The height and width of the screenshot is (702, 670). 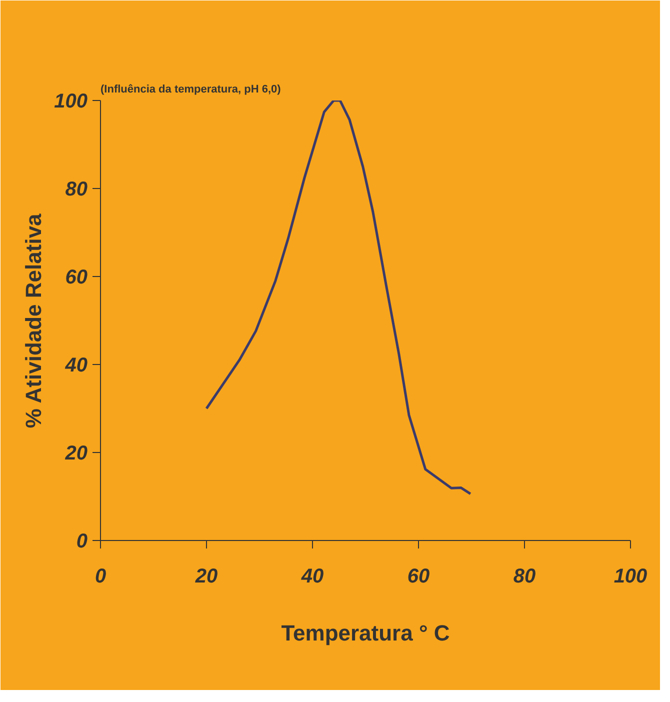 I want to click on x-tick-label: 0, so click(x=100, y=577).